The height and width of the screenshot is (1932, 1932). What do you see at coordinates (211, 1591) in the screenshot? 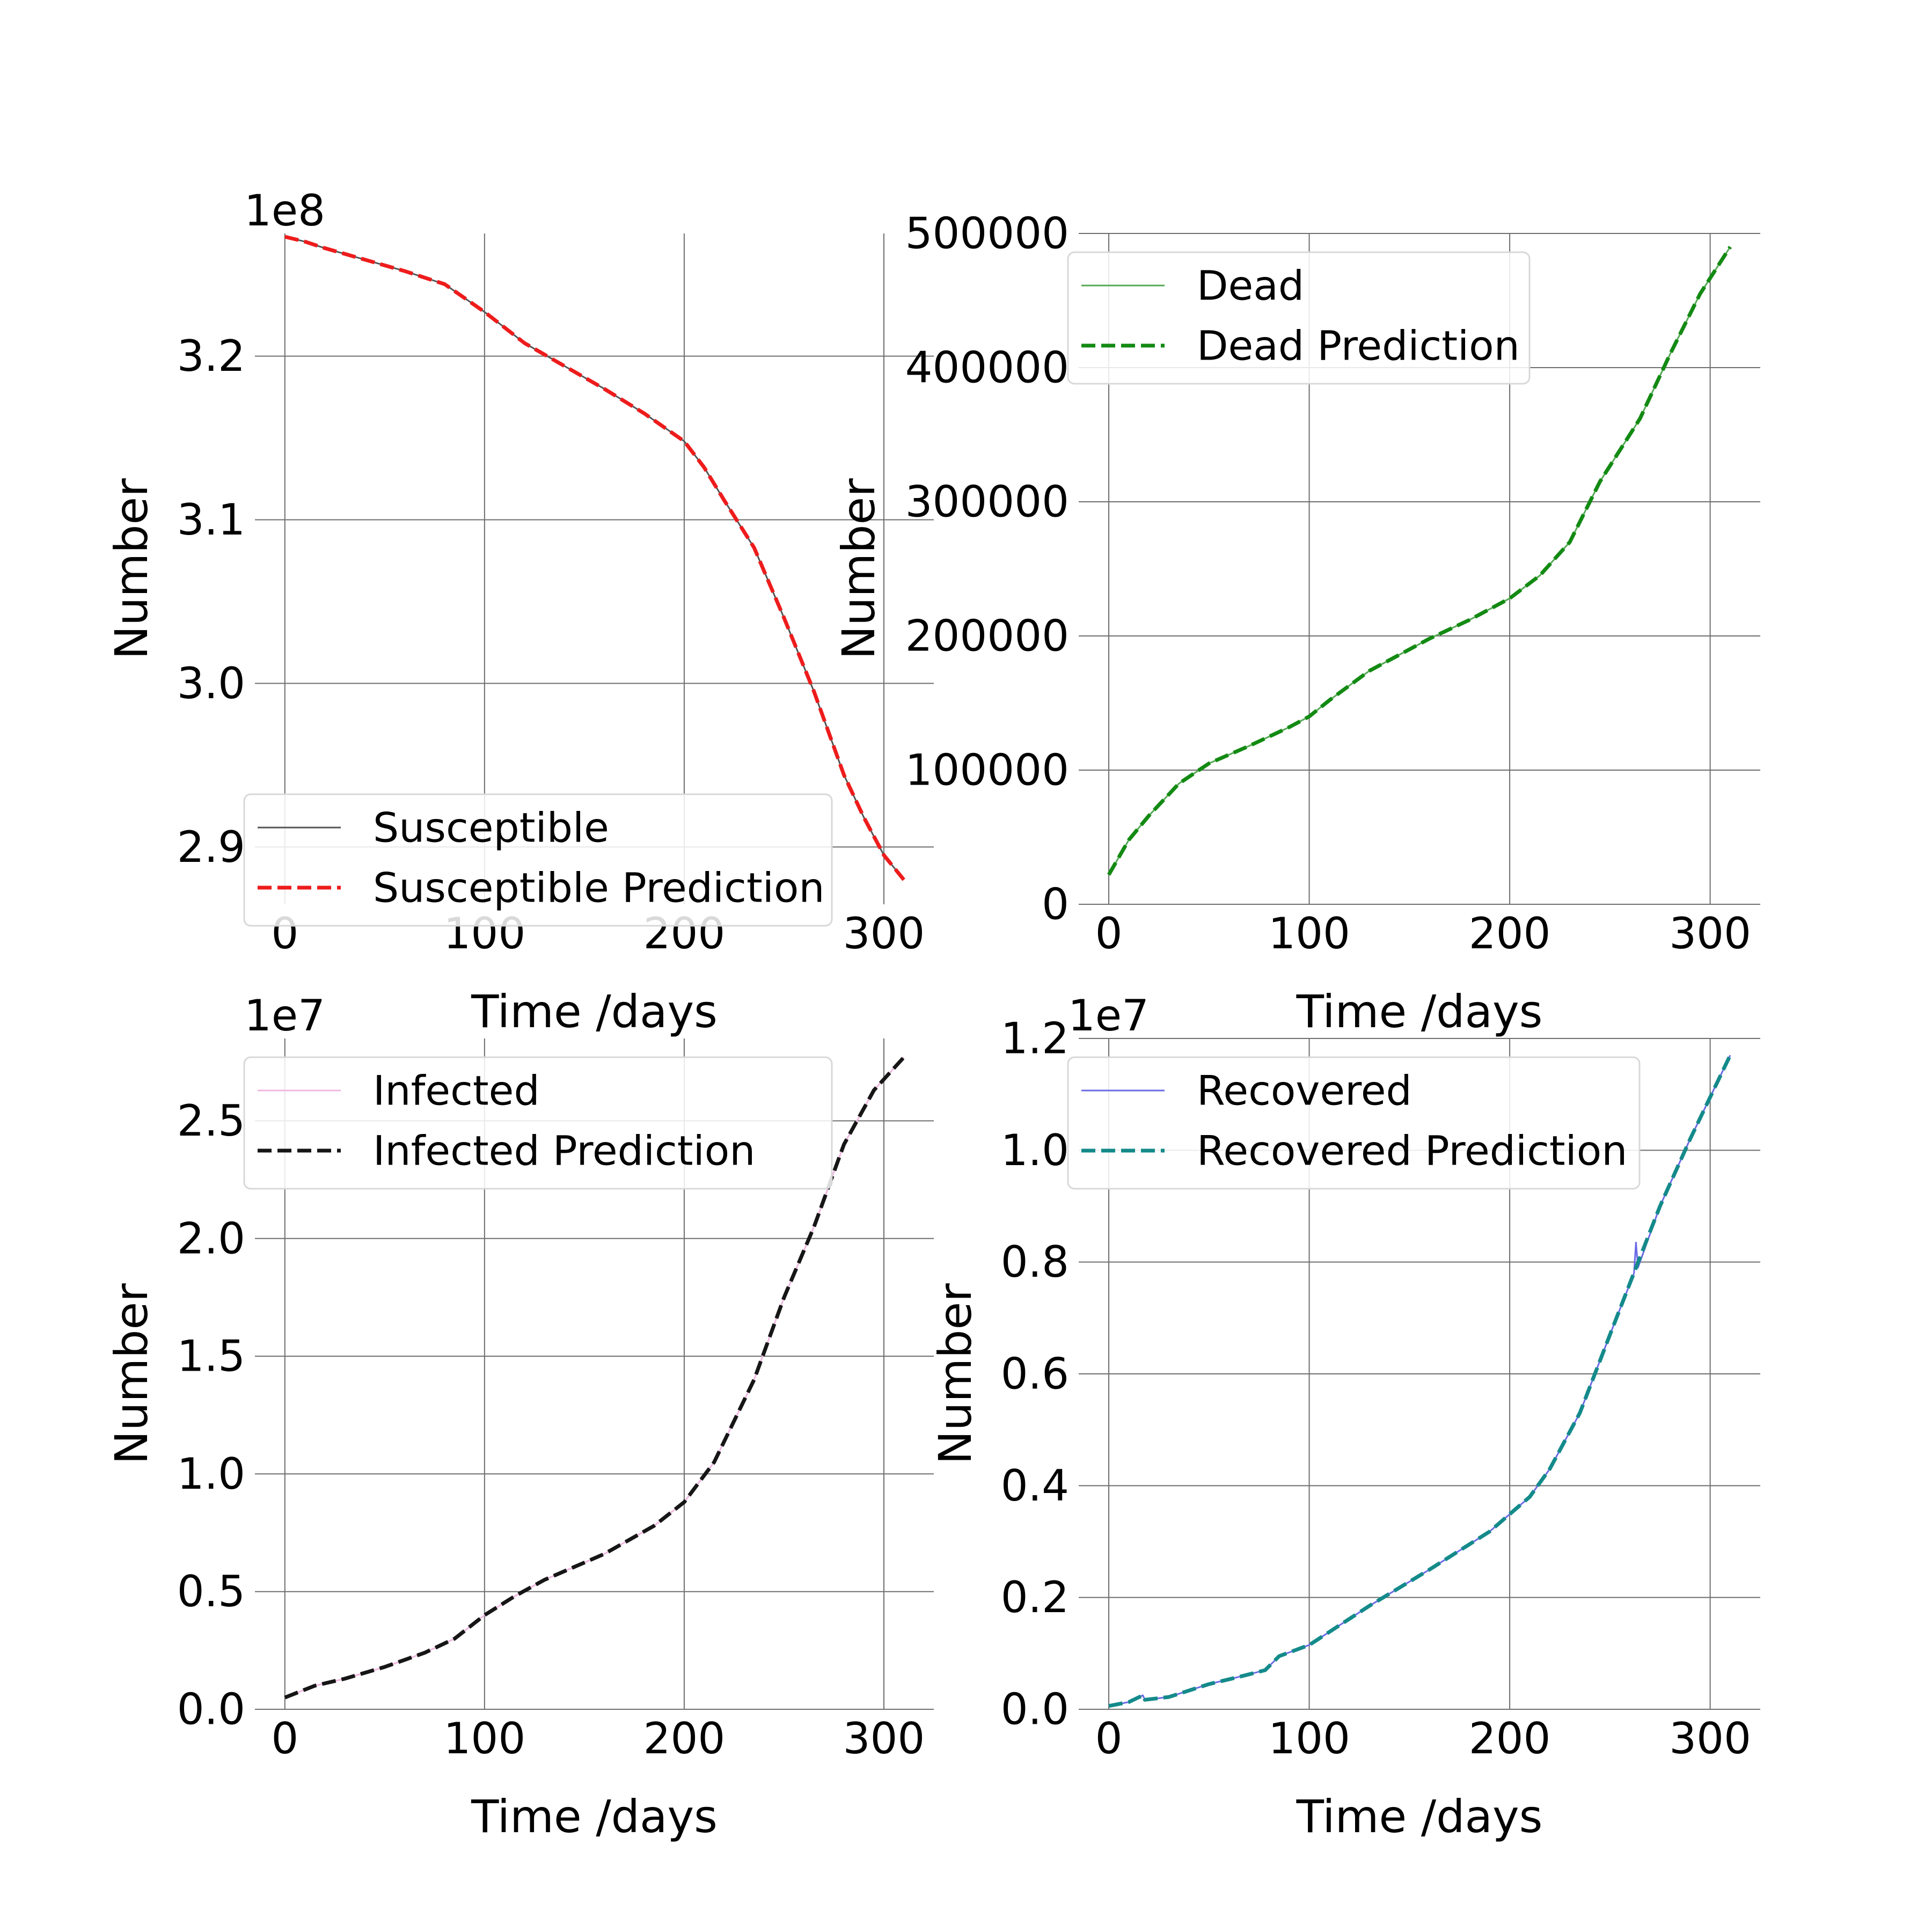
I see `y-tick-label: 0.5` at bounding box center [211, 1591].